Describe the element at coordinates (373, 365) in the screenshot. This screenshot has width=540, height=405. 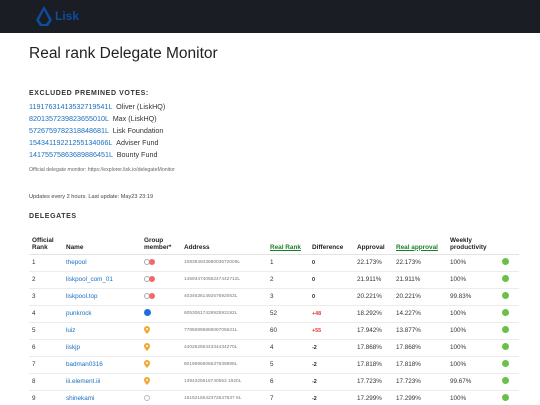
I see `approval: 17.818%` at that location.